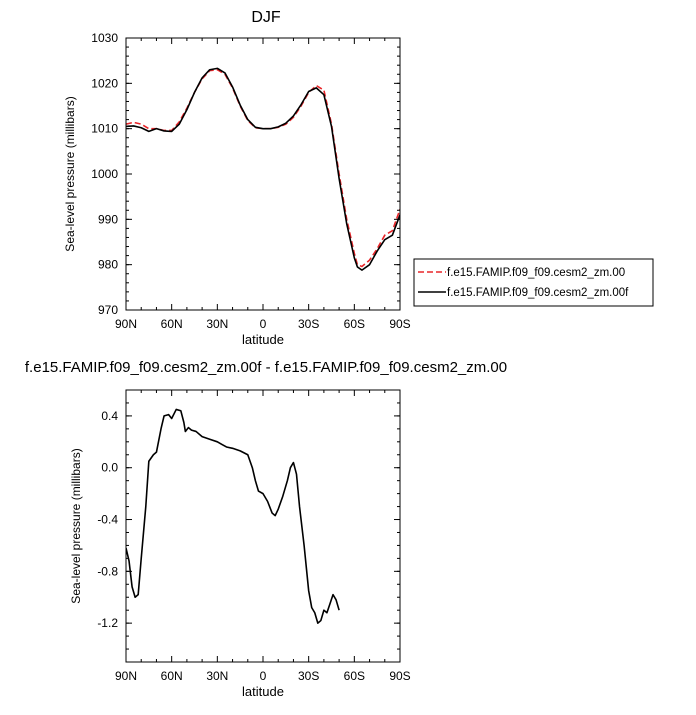 This screenshot has height=715, width=696. I want to click on y-tick-label: 0.4, so click(109, 416).